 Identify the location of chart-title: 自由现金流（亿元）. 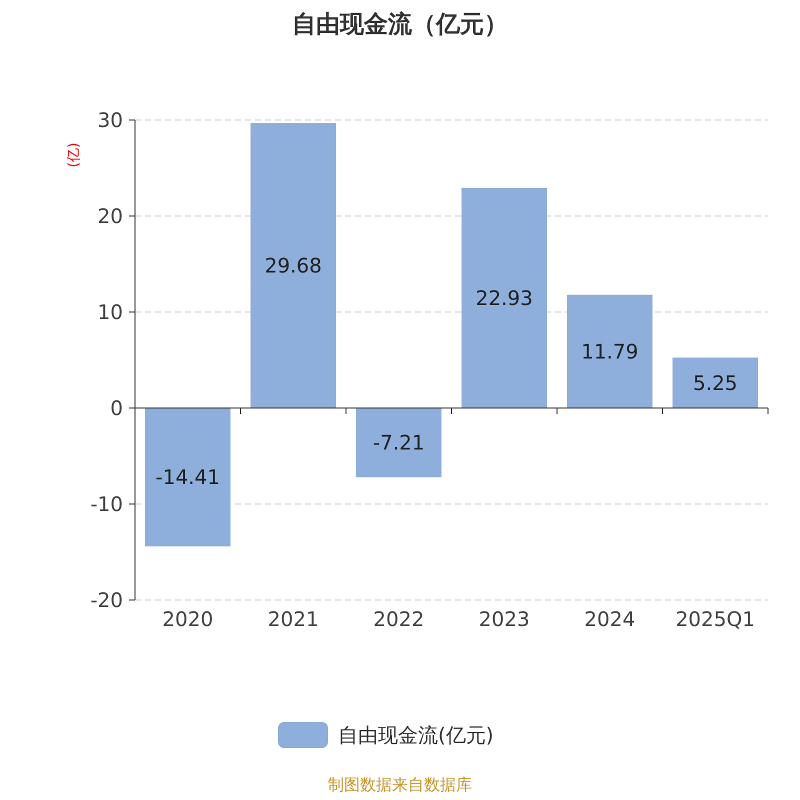
(400, 24).